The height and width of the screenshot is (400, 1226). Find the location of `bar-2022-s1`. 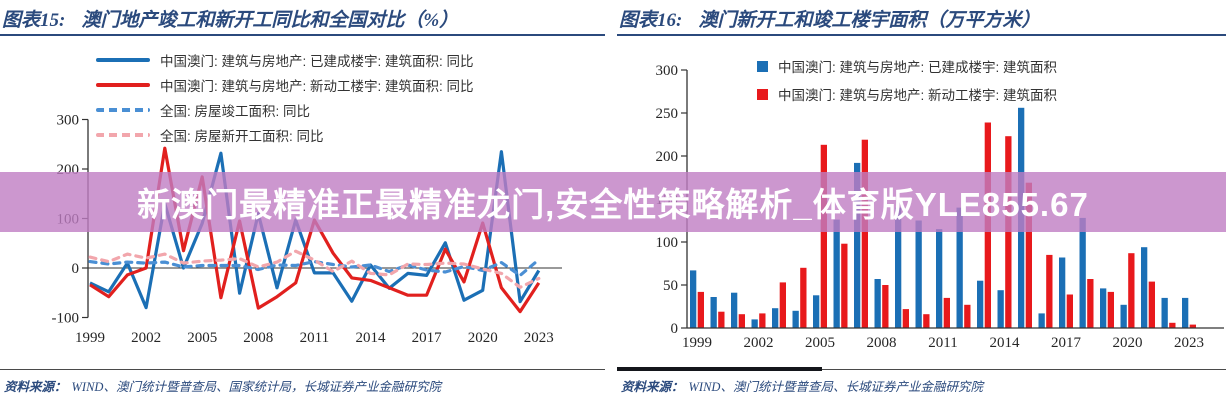

bar-2022-s1 is located at coordinates (1172, 325).